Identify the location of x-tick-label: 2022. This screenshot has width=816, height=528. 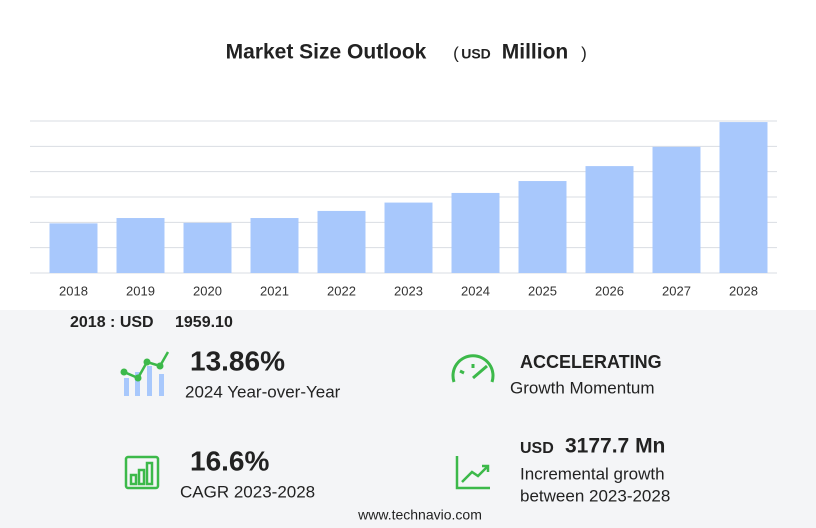
(341, 290).